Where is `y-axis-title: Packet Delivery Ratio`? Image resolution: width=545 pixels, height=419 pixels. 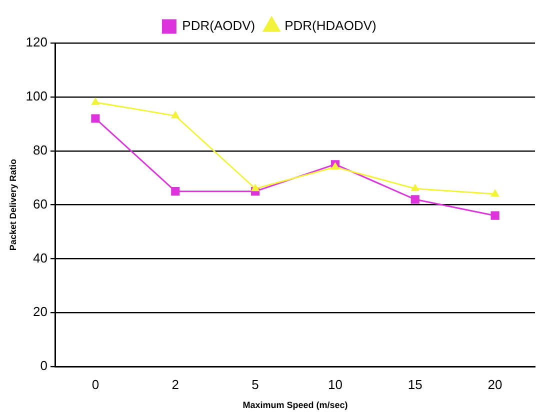
y-axis-title: Packet Delivery Ratio is located at coordinates (13, 204).